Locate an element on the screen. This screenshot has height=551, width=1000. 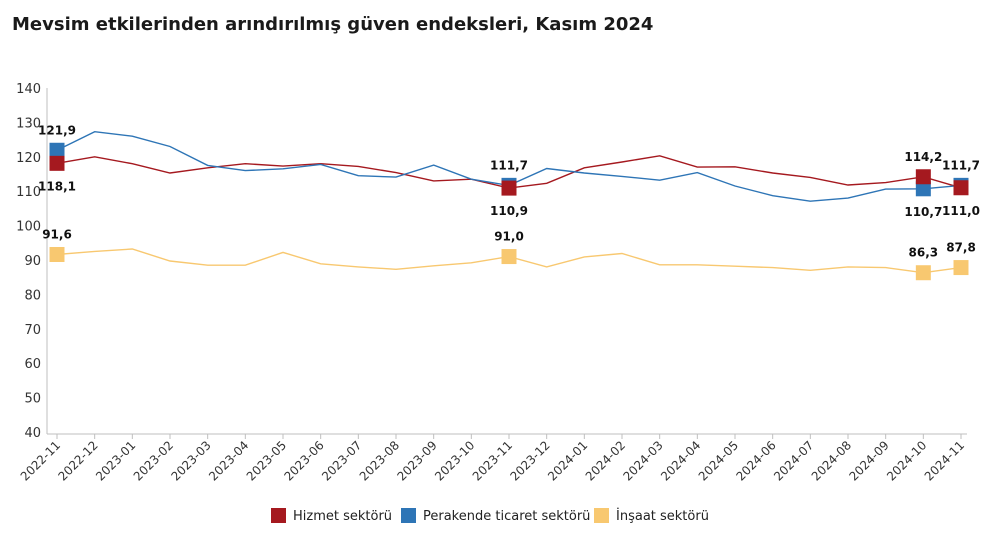
y-tick-label: 50 is located at coordinates (32, 399).